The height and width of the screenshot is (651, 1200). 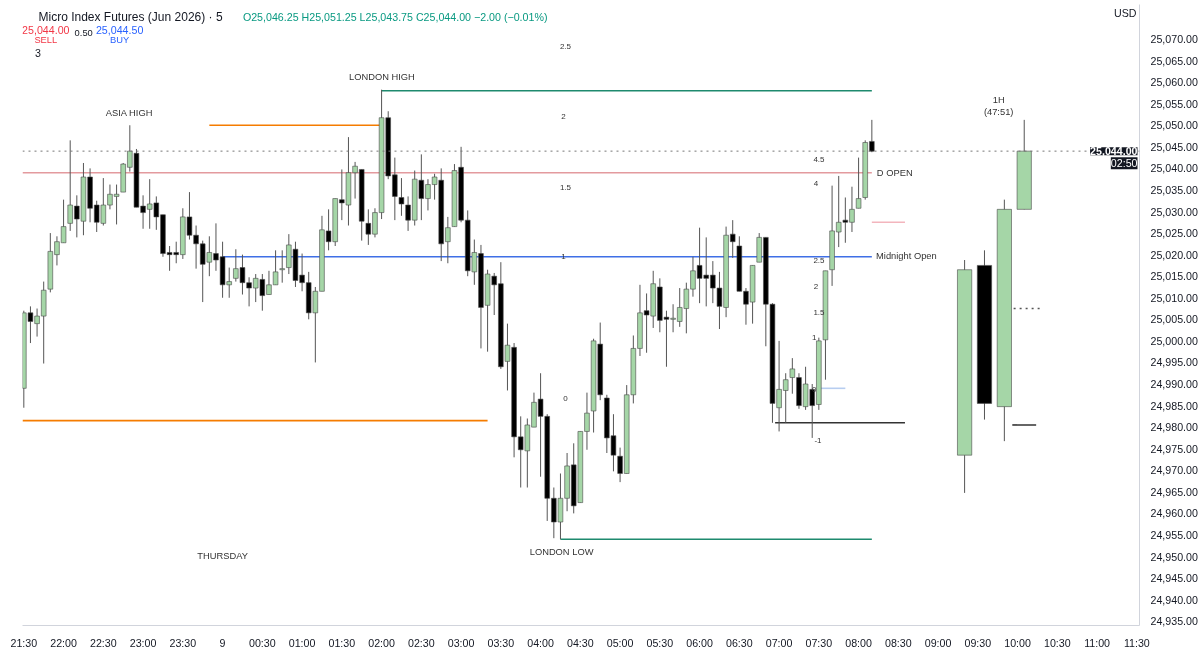 What do you see at coordinates (1057, 642) in the screenshot?
I see `x-tick-label: 10:30` at bounding box center [1057, 642].